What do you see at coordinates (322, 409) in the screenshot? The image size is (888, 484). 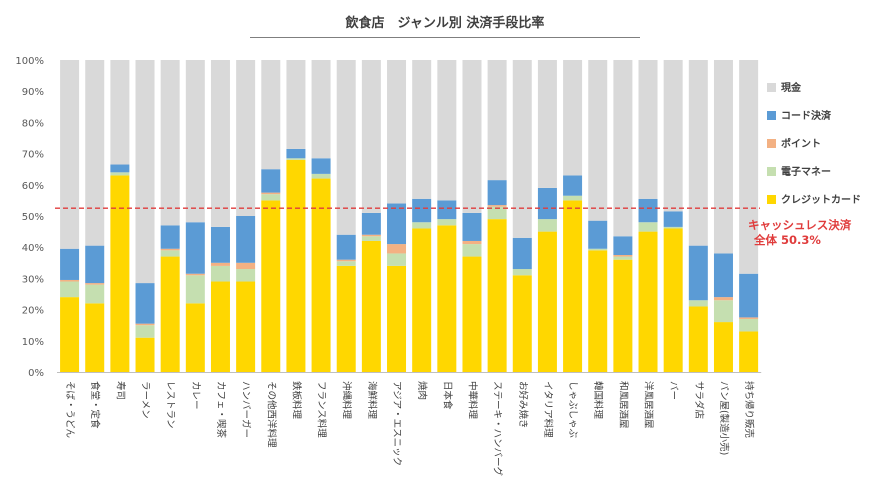 I see `x-tick-label: フランス料理` at bounding box center [322, 409].